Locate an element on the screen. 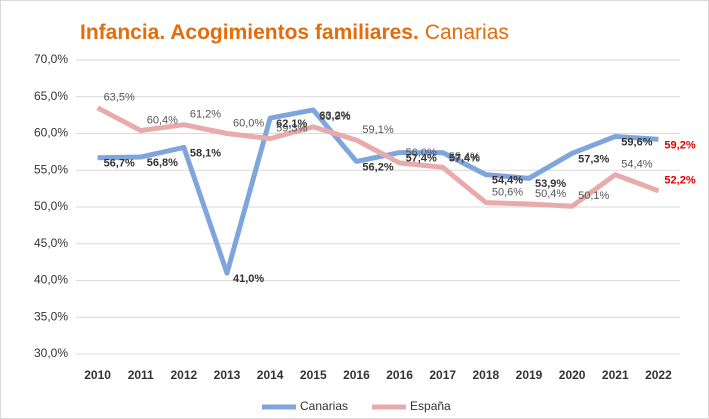 Image resolution: width=709 pixels, height=419 pixels. data-label: 61,2% is located at coordinates (205, 115).